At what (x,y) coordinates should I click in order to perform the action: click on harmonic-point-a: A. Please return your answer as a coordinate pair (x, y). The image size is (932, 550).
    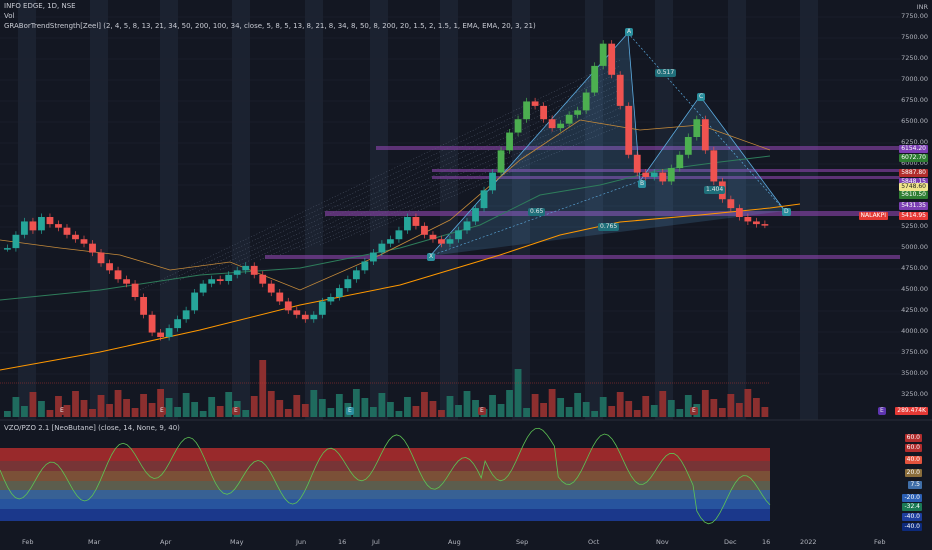
    Looking at the image, I should click on (629, 32).